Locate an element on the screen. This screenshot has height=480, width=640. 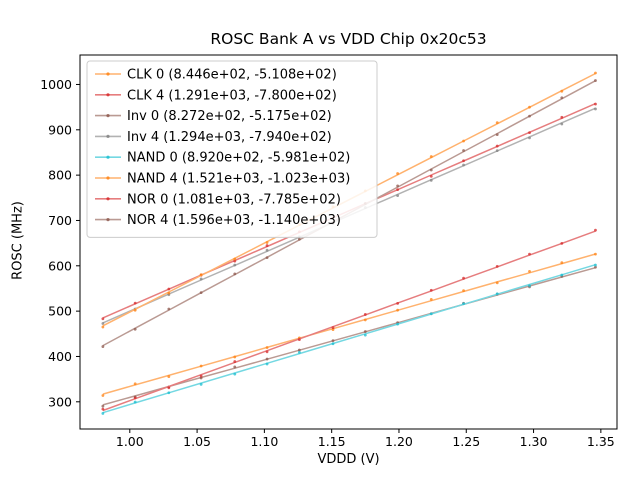
y-tick-label: 700 is located at coordinates (60, 220).